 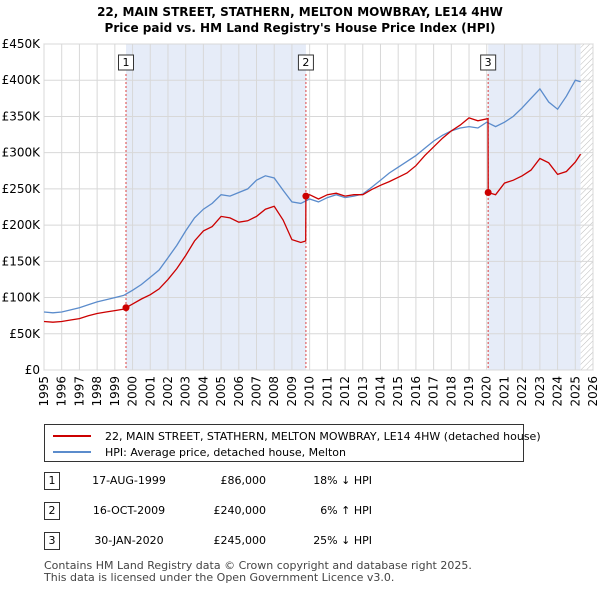 What do you see at coordinates (240, 540) in the screenshot?
I see `transaction-price: £245,000` at bounding box center [240, 540].